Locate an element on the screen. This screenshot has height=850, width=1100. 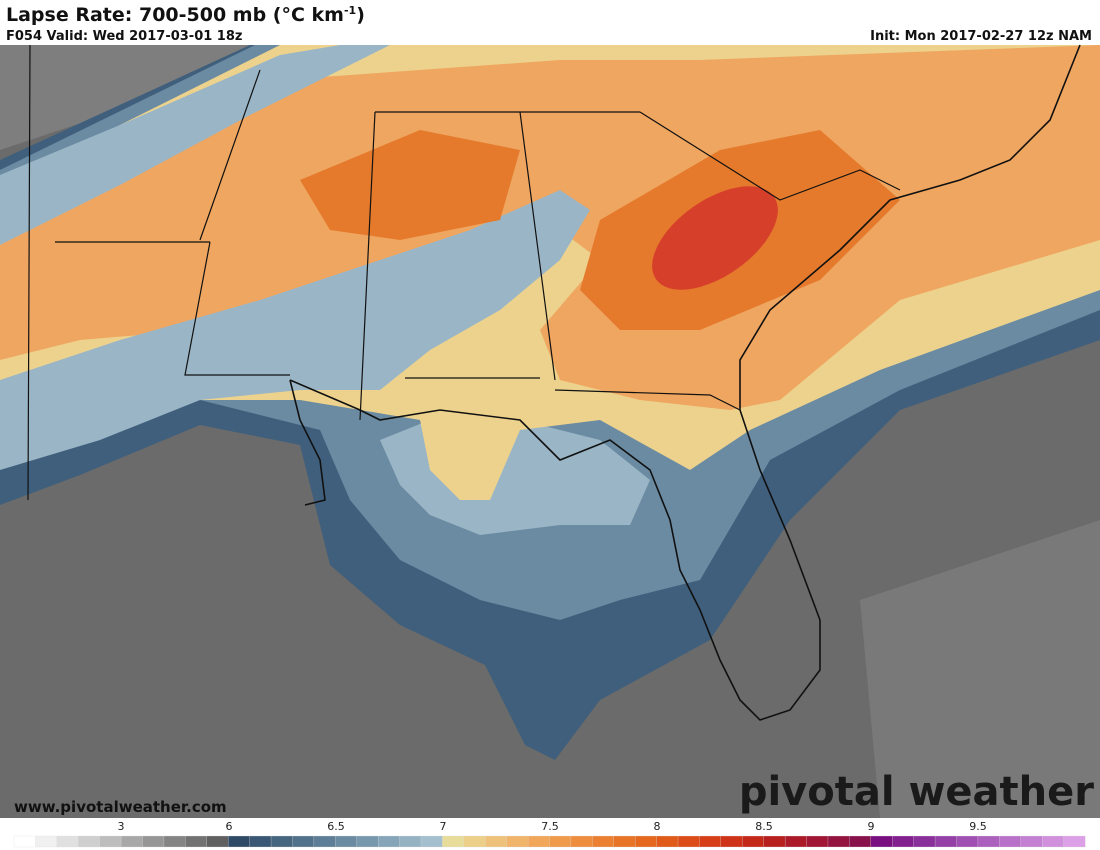
colorbar-label: 8.5 is located at coordinates (764, 826).